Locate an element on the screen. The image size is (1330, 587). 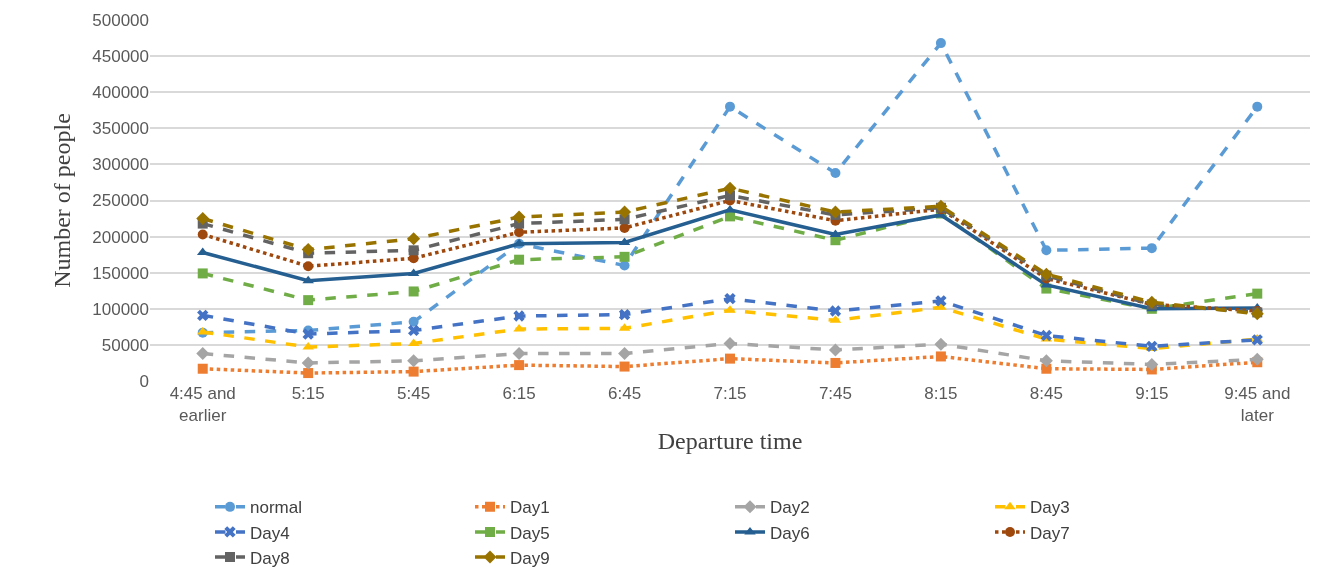
x-tick-label: 8:15 is located at coordinates (941, 393).